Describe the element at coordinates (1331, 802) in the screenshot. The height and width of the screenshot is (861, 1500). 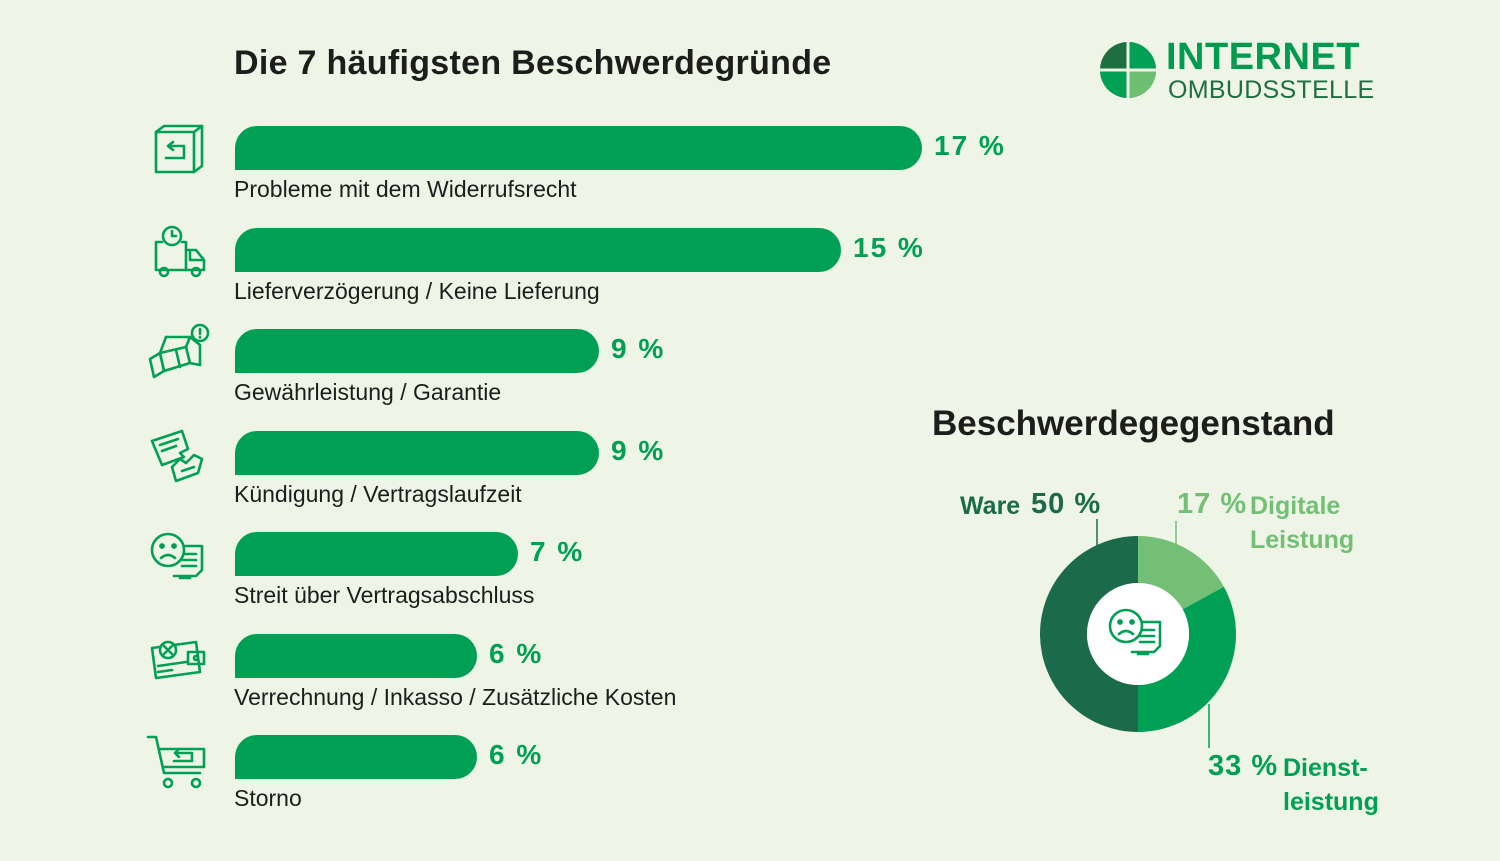
I see `donut-label-dienst-2: leistung` at that location.